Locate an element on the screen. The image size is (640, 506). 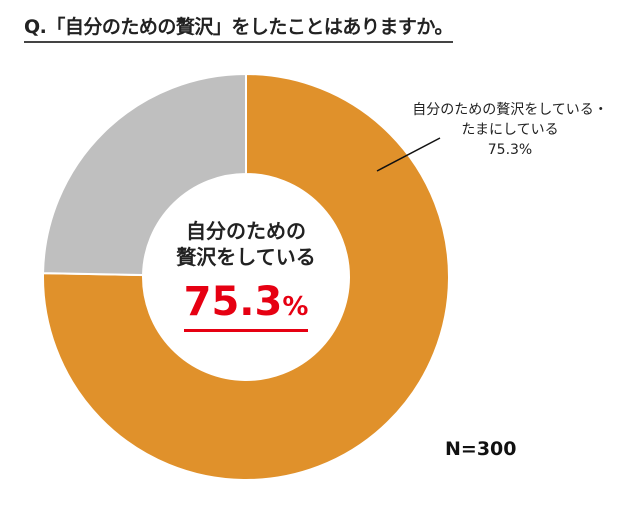
center-text-line2: 贅沢をしている is located at coordinates (246, 257).